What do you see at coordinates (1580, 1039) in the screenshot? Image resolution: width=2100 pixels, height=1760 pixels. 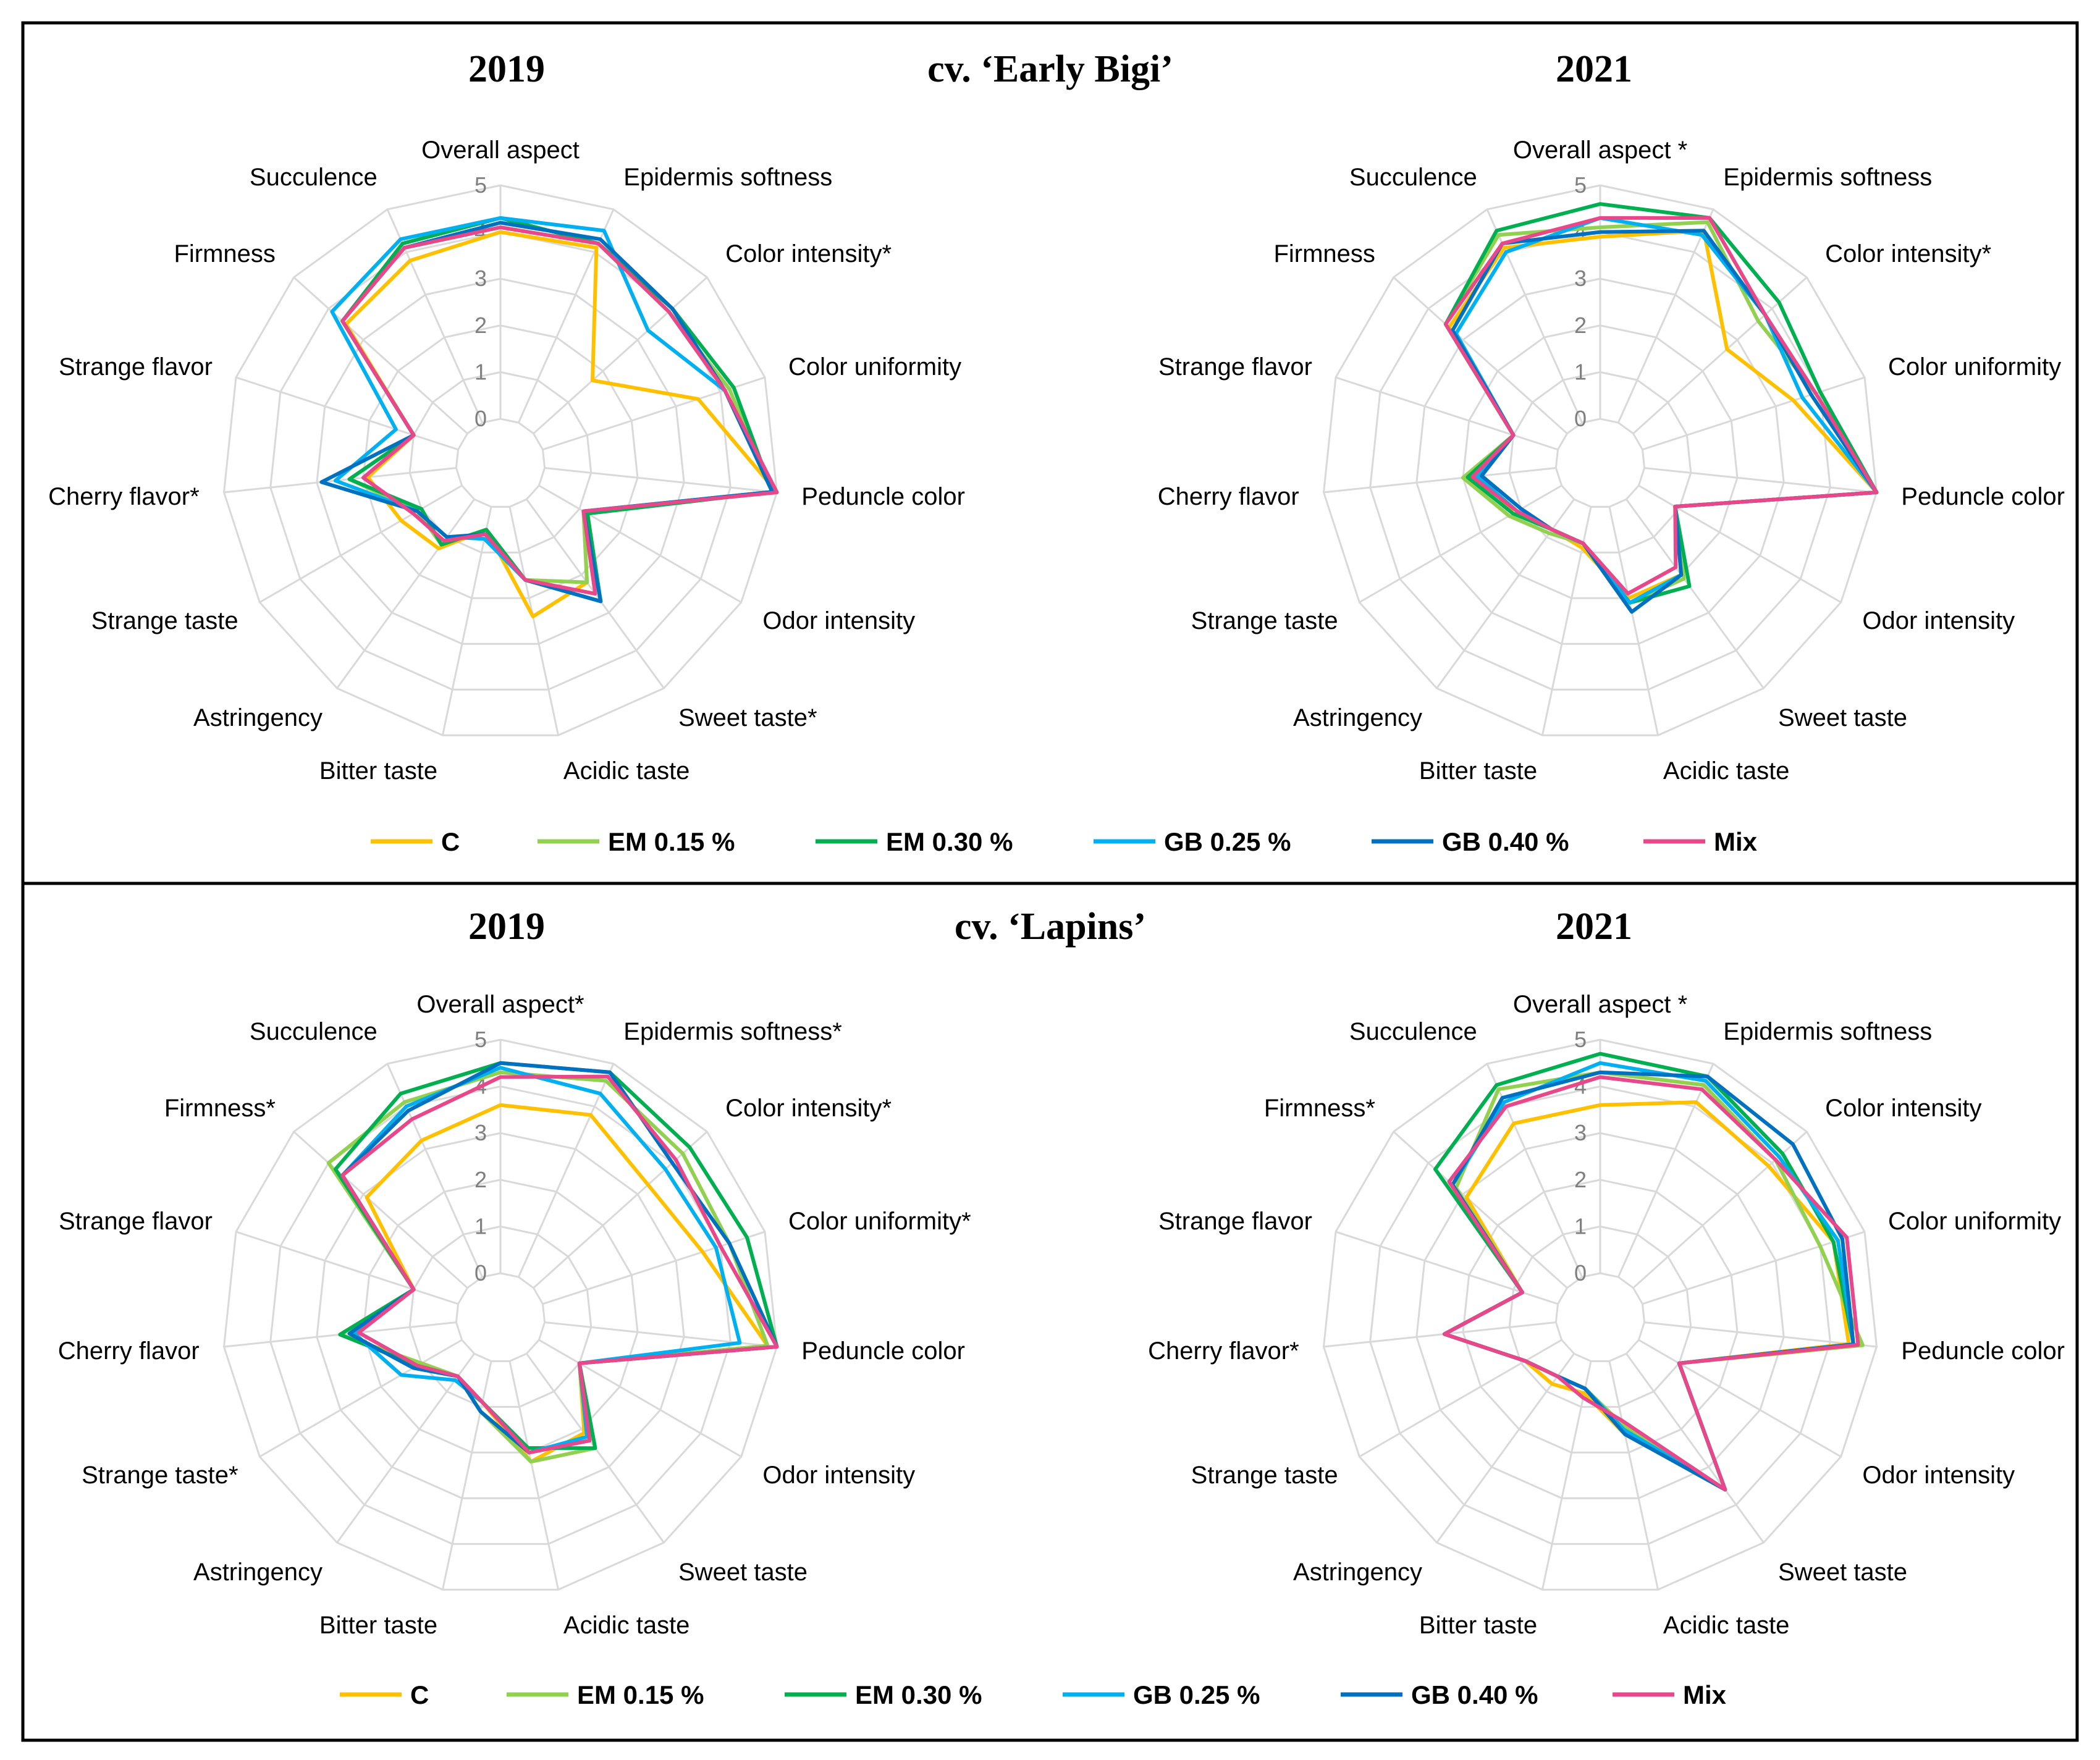 I see `tick-label-5: 5` at bounding box center [1580, 1039].